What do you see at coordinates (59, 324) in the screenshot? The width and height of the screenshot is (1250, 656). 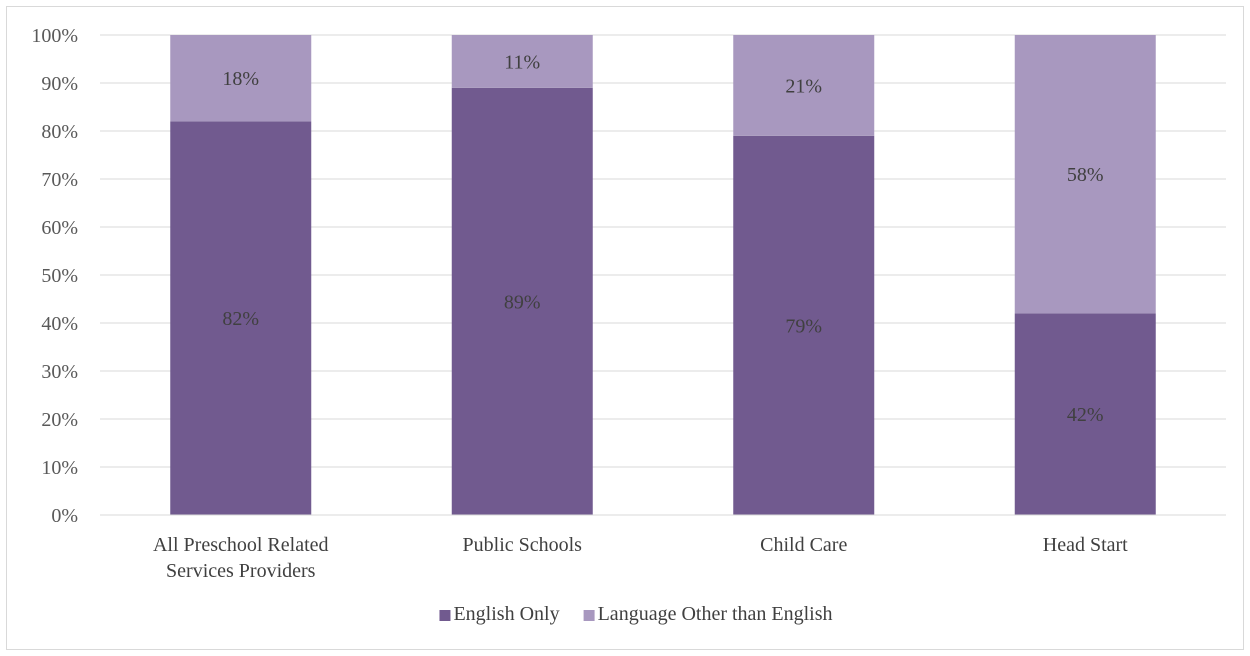 I see `y-tick-label: 40%` at bounding box center [59, 324].